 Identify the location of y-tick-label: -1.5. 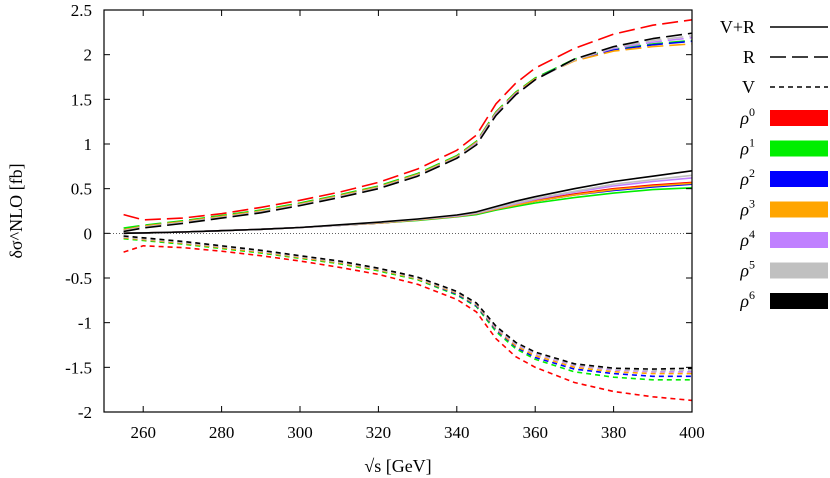
(78, 367).